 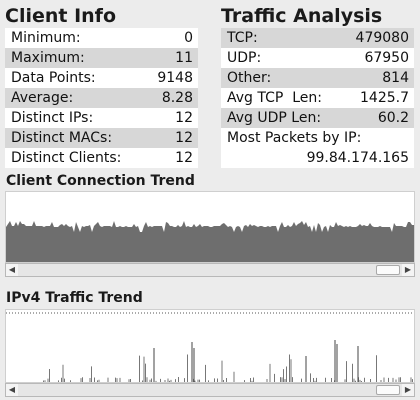 I want to click on most-packets-value: 99.84.174.165, so click(x=357, y=158).